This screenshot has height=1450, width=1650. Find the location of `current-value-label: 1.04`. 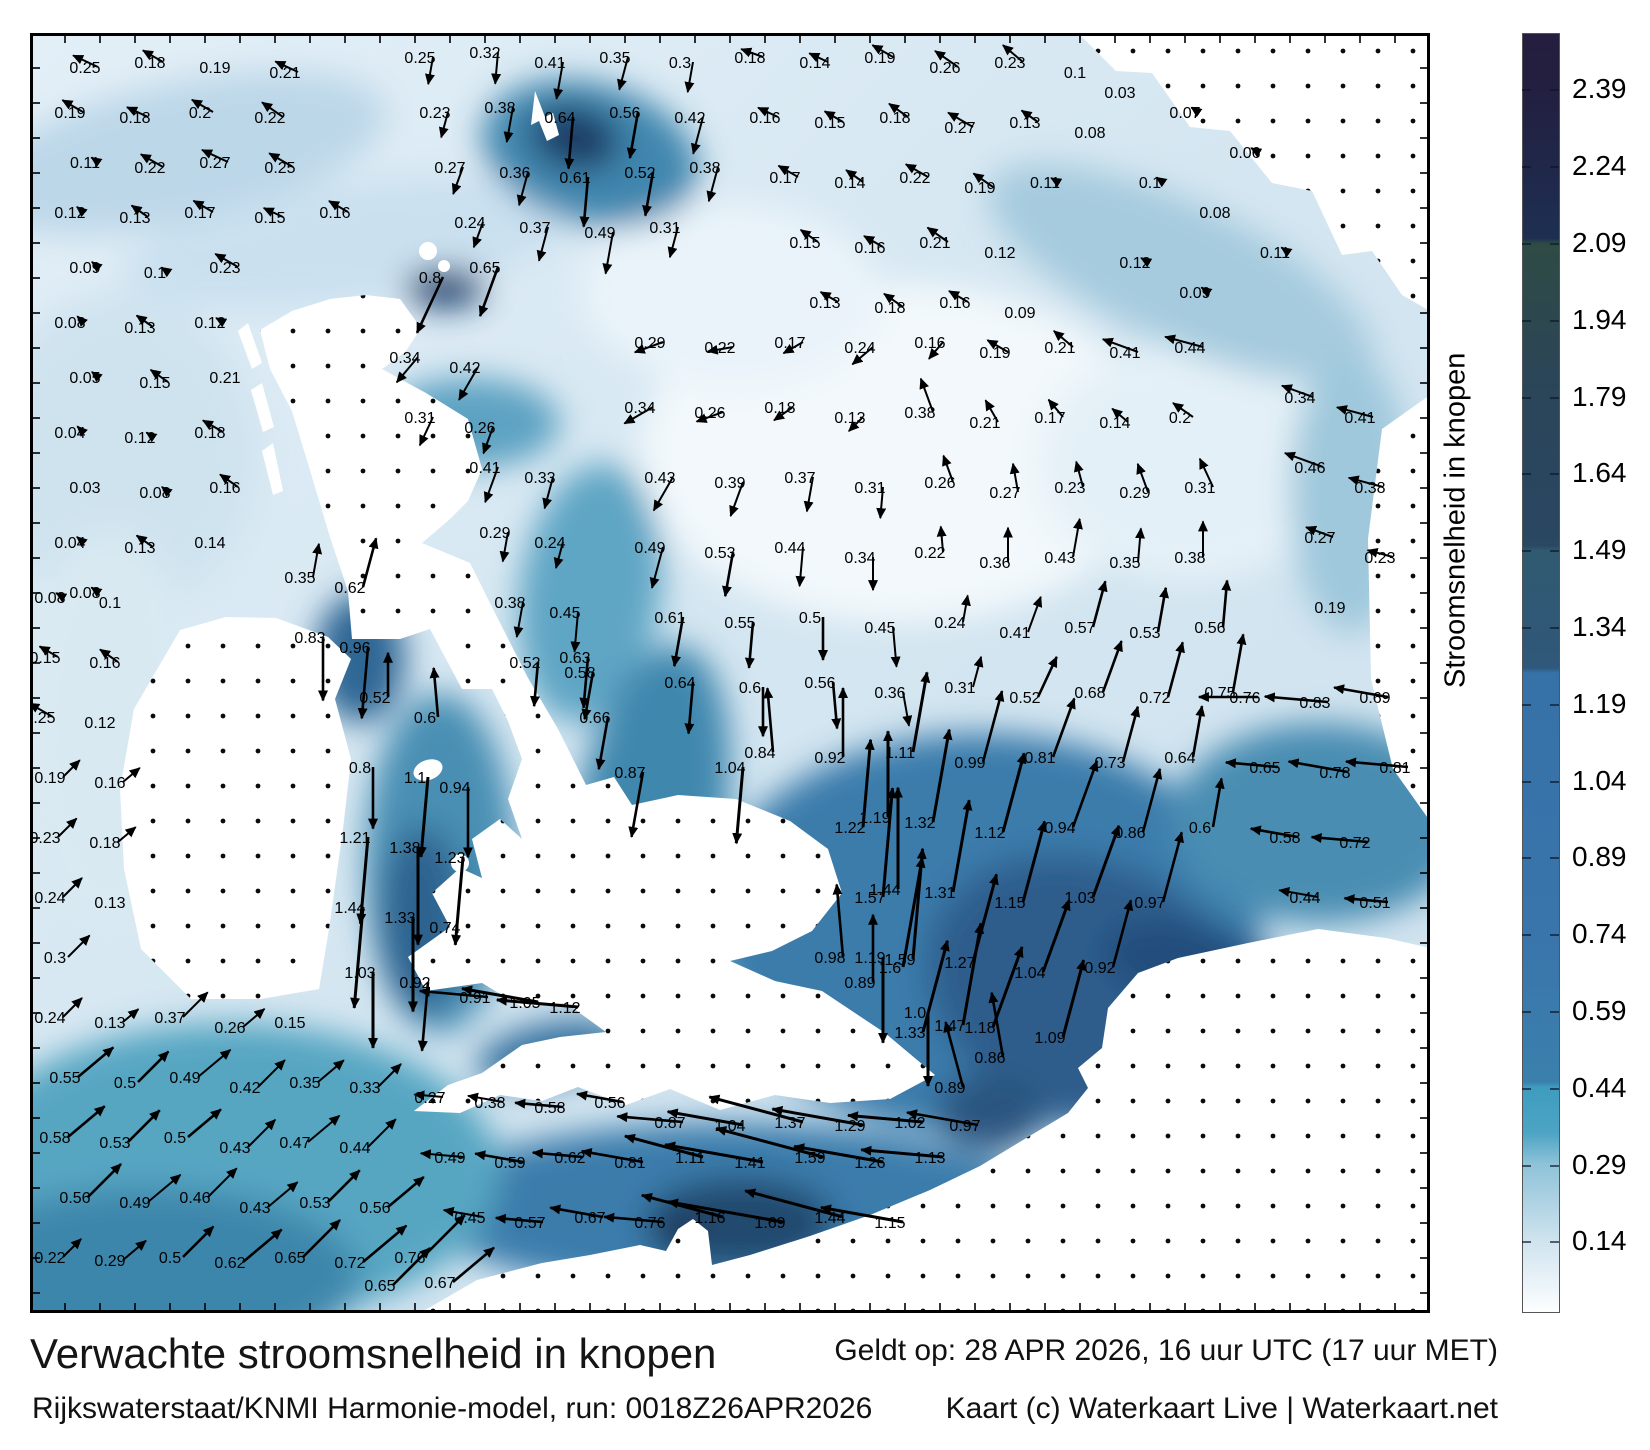

current-value-label: 1.04 is located at coordinates (729, 768).